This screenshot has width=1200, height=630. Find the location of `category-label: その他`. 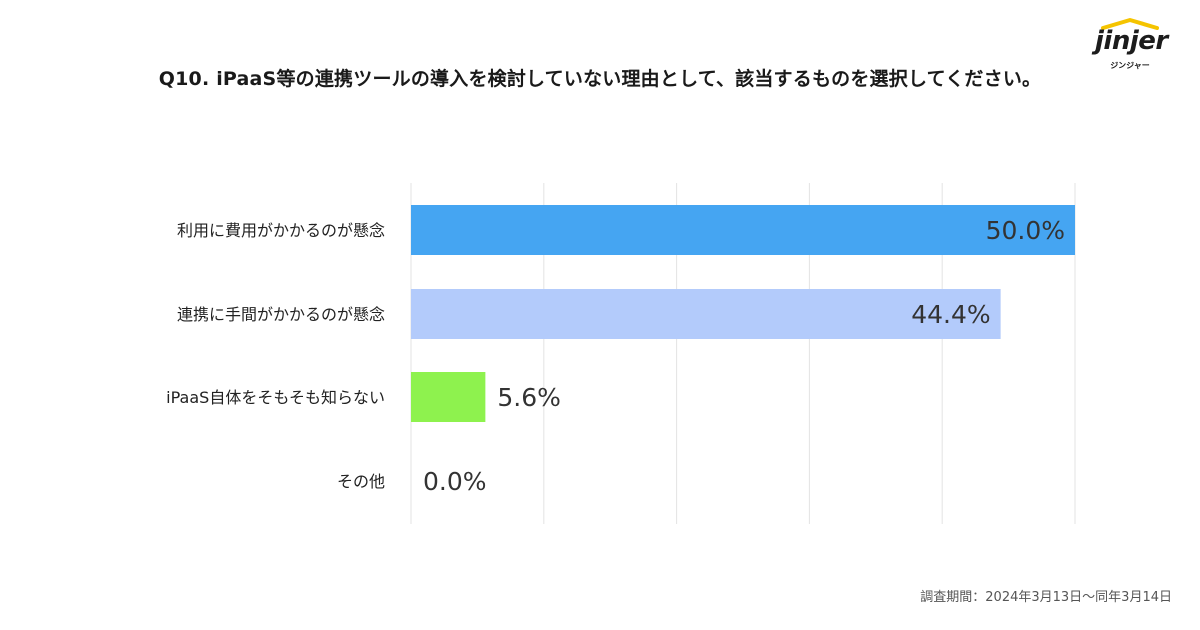

category-label: その他 is located at coordinates (361, 481).